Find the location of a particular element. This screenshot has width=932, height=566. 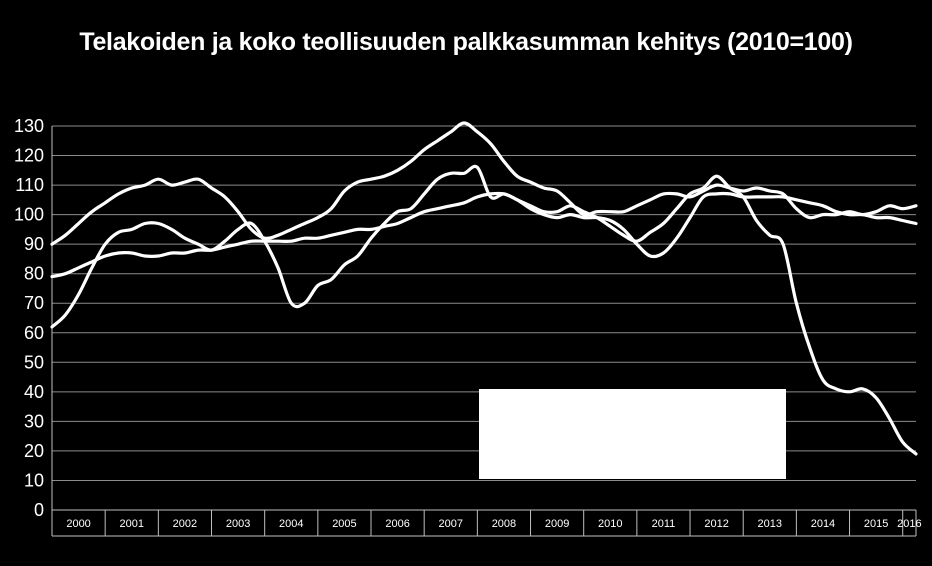

y-tick-label: 110 is located at coordinates (29, 185).